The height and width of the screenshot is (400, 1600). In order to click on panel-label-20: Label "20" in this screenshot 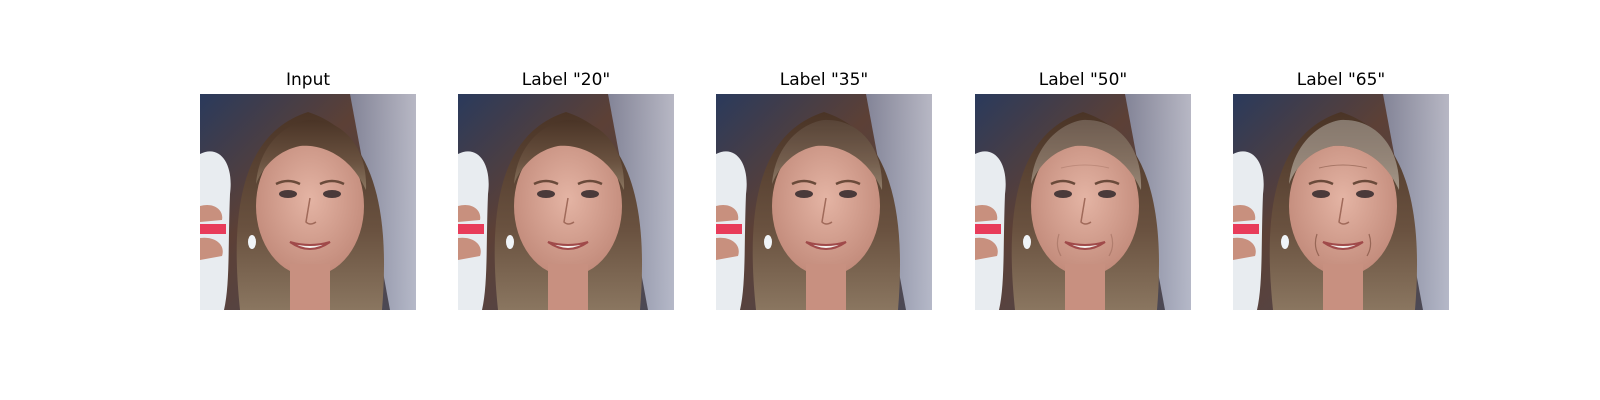, I will do `click(566, 188)`.